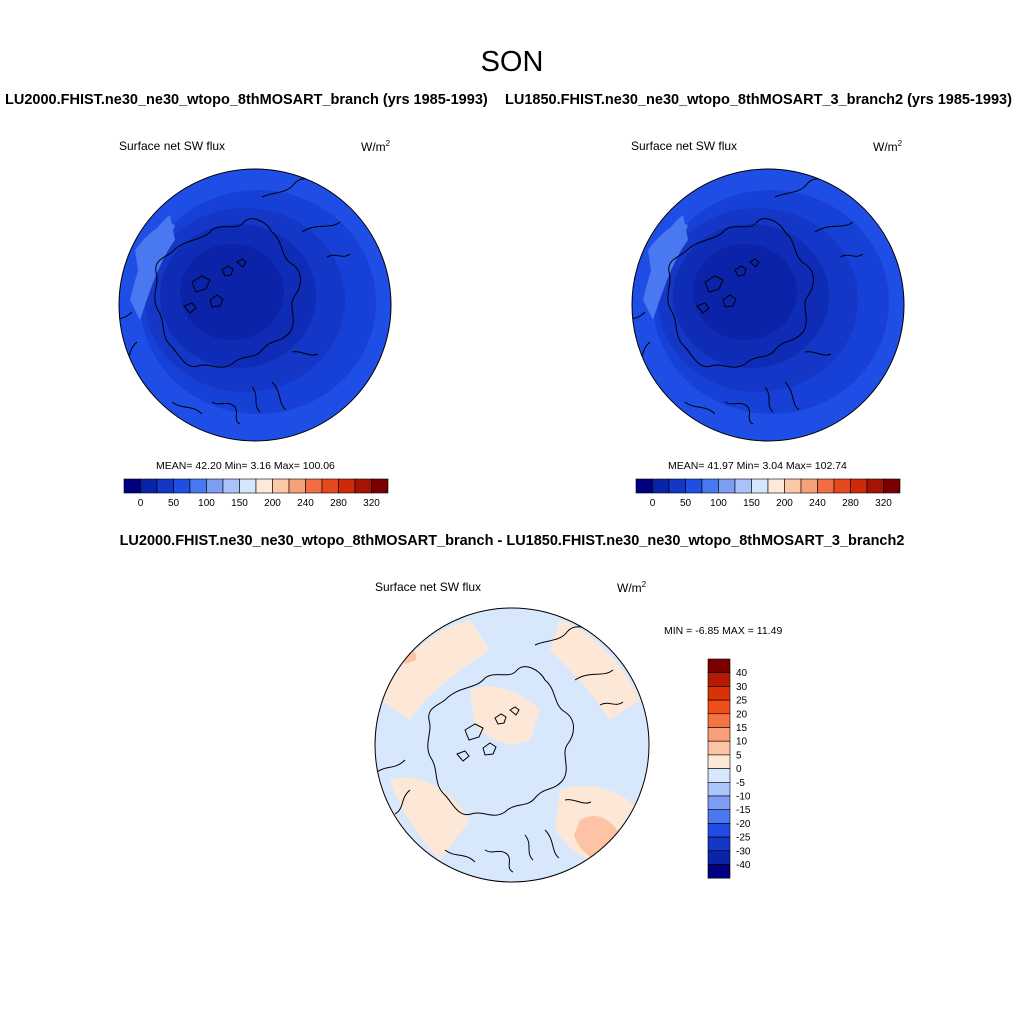 This screenshot has height=1024, width=1024. What do you see at coordinates (739, 769) in the screenshot?
I see `diff-colorbar-tick-label: 0` at bounding box center [739, 769].